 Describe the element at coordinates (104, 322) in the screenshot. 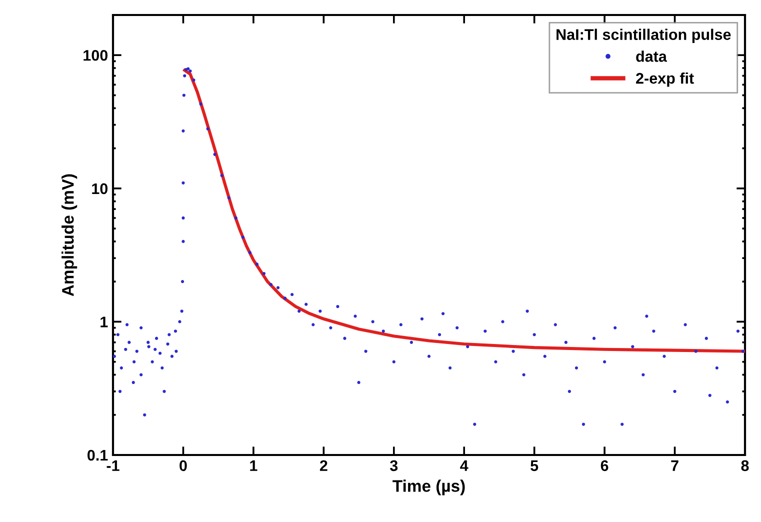

I see `y-tick-label: 1` at that location.